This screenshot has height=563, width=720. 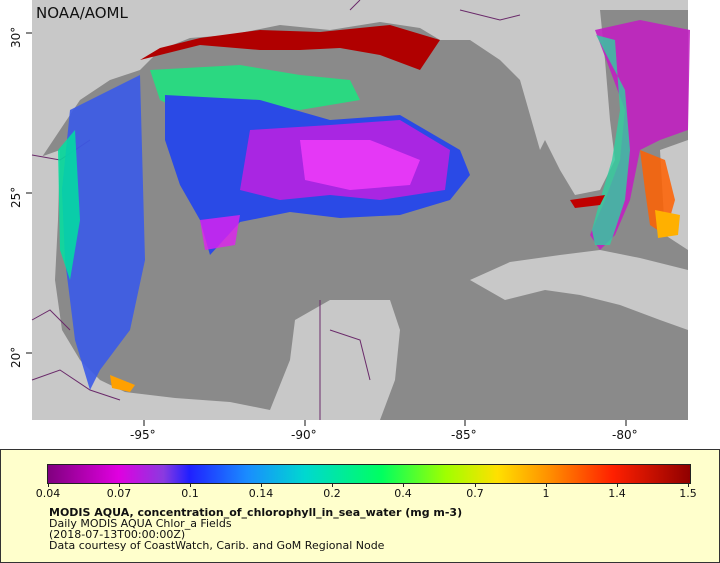 I want to click on land-cuba, so click(x=579, y=290).